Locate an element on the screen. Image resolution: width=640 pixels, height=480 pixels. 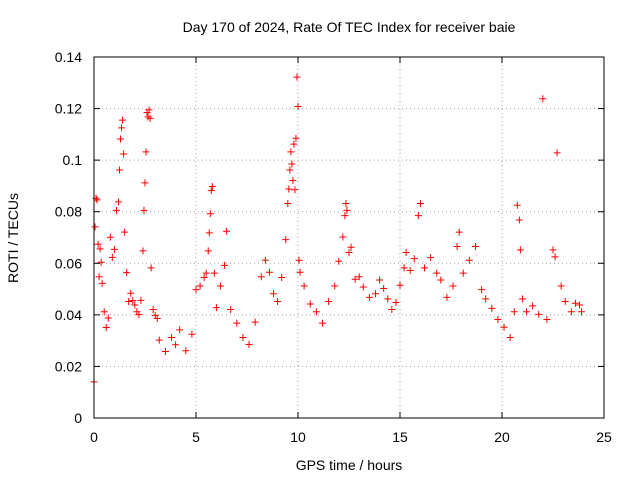
y-tick-label: 0 is located at coordinates (78, 418).